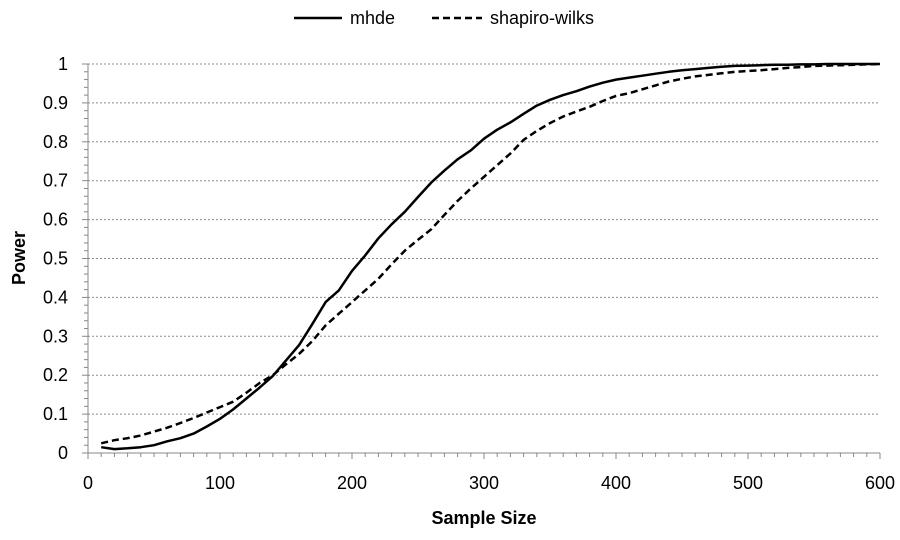  I want to click on y-tick-label: 0.6, so click(55, 220).